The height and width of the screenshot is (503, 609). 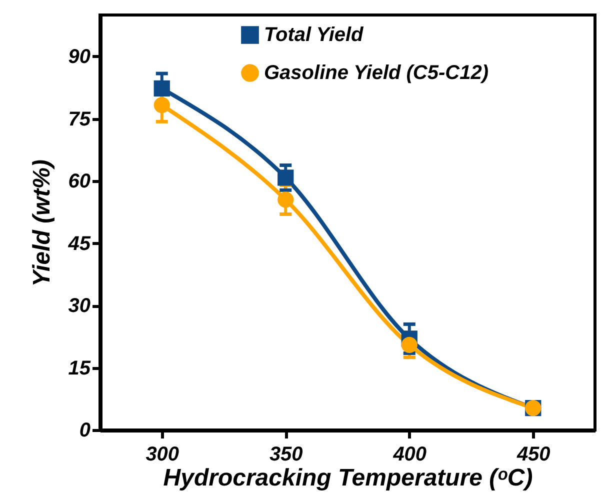 I want to click on y-tick-label: 45, so click(x=79, y=243).